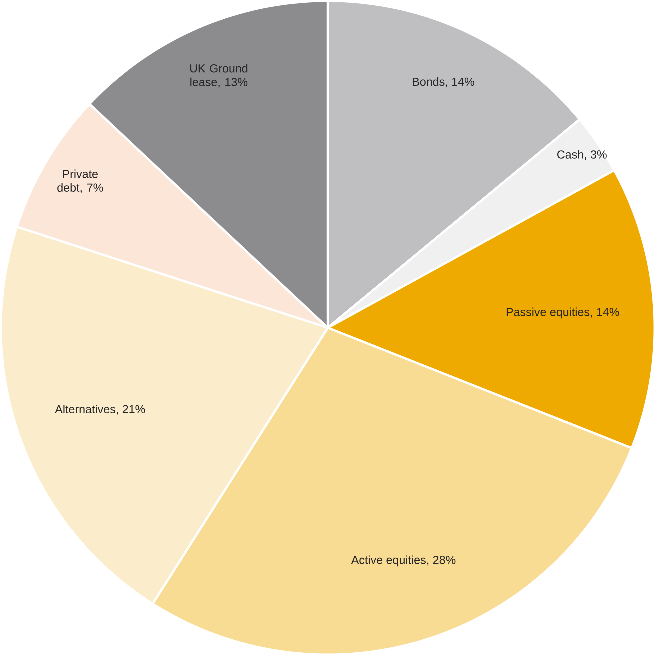 The height and width of the screenshot is (656, 656). I want to click on slice-label: Active equities, 28%, so click(403, 561).